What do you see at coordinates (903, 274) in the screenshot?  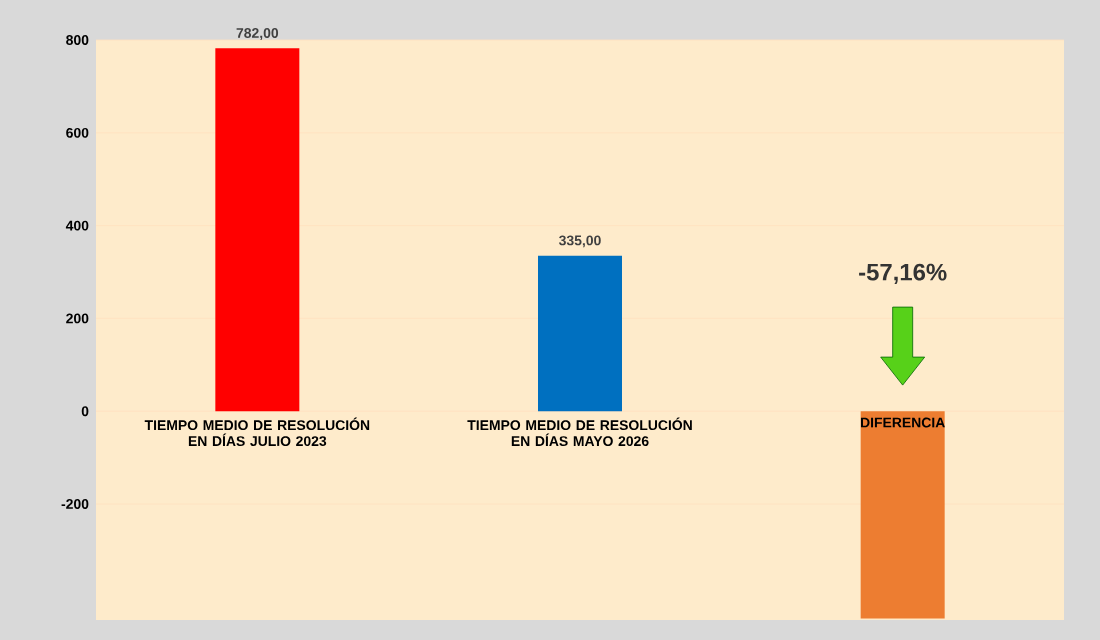 I see `annotation: -57,16%` at bounding box center [903, 274].